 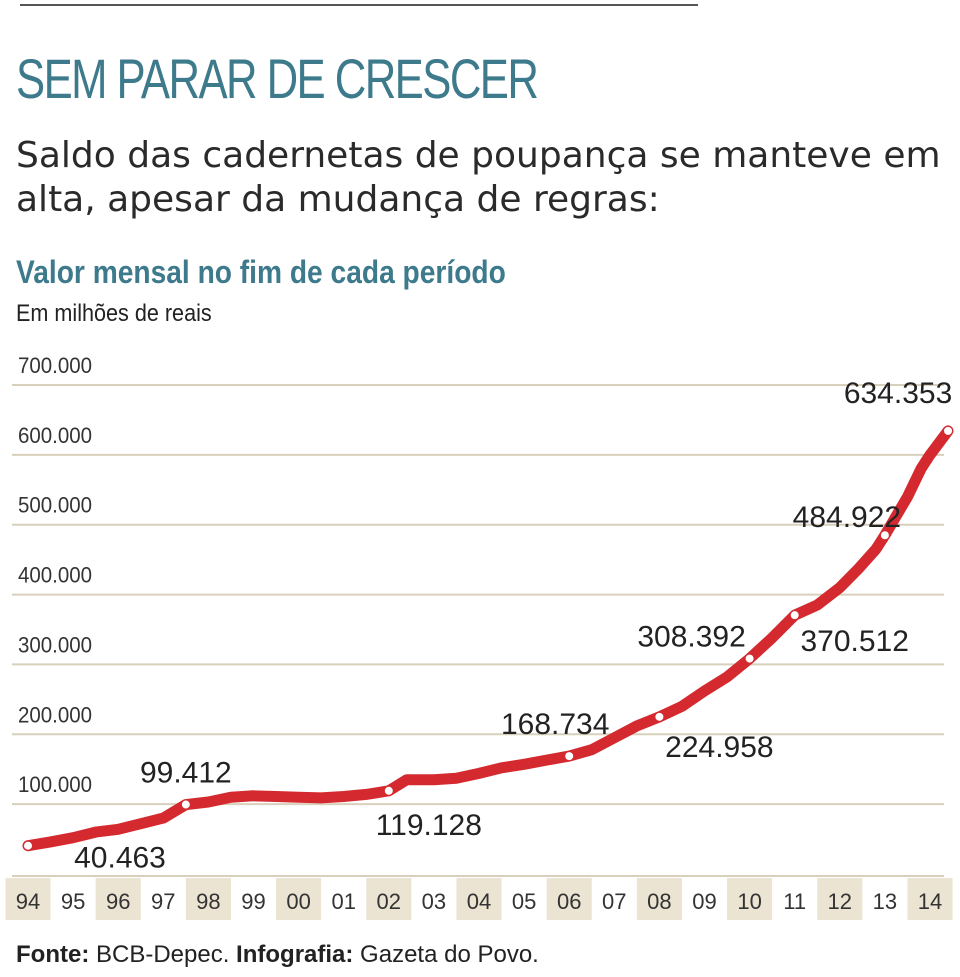 I want to click on x-tick-label: 00, so click(x=298, y=901).